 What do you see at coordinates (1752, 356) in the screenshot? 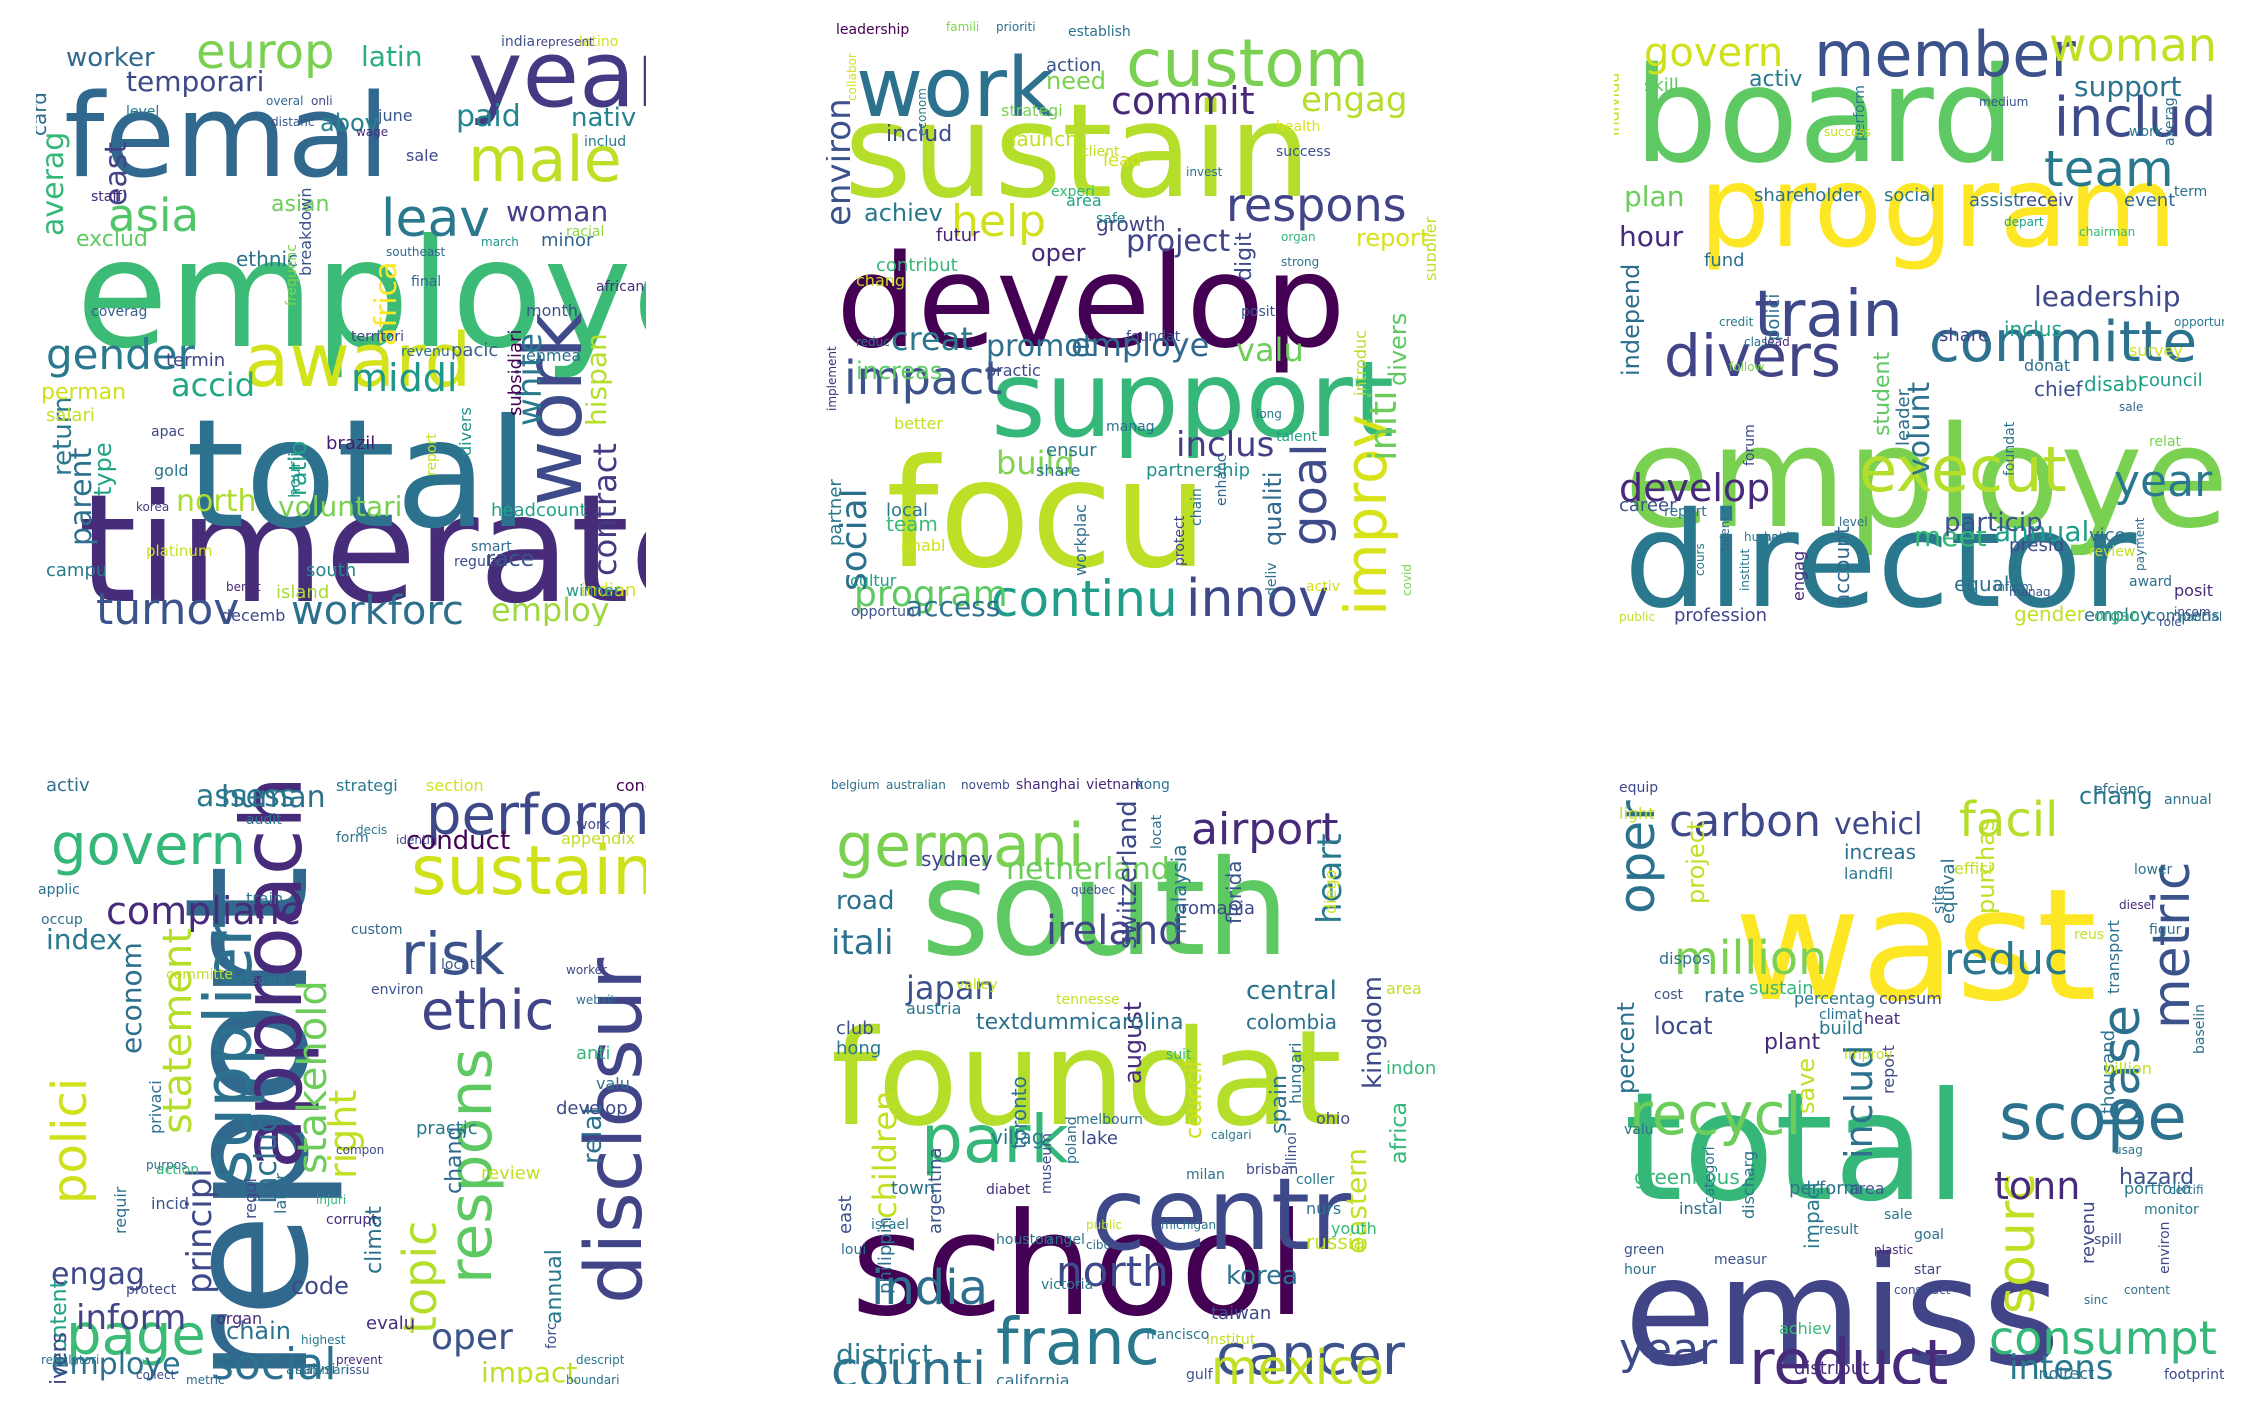
I see `cloud-3-word: divers` at bounding box center [1752, 356].